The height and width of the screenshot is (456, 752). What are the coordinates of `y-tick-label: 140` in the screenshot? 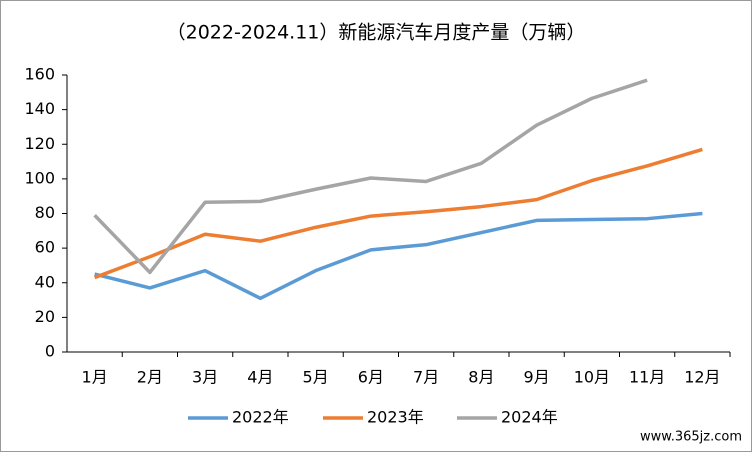 It's located at (39, 108).